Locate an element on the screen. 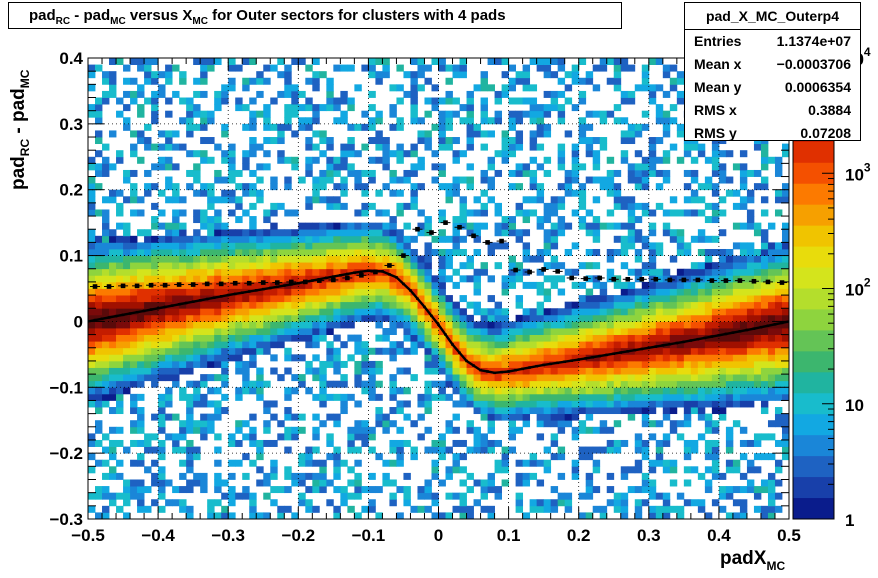 This screenshot has height=578, width=878. x-tick-label: 0 is located at coordinates (438, 535).